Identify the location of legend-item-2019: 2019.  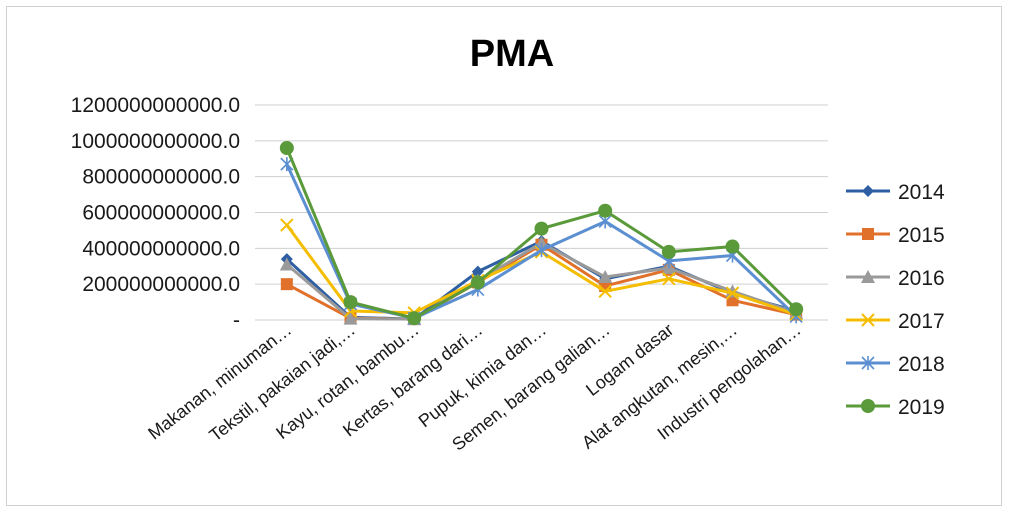
(895, 407).